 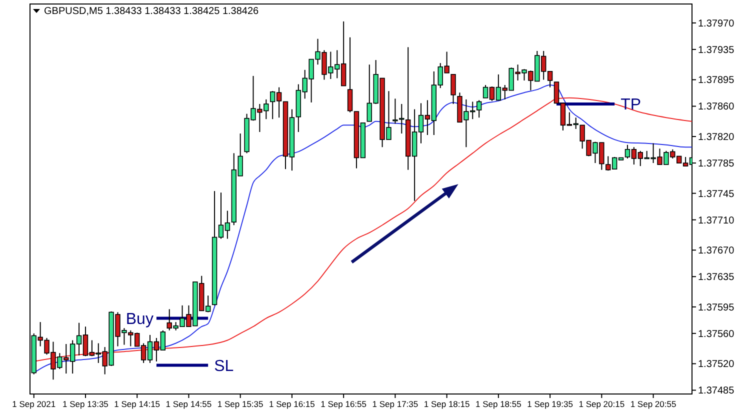 What do you see at coordinates (499, 404) in the screenshot?
I see `x-tick-label: 1 Sep 18:55` at bounding box center [499, 404].